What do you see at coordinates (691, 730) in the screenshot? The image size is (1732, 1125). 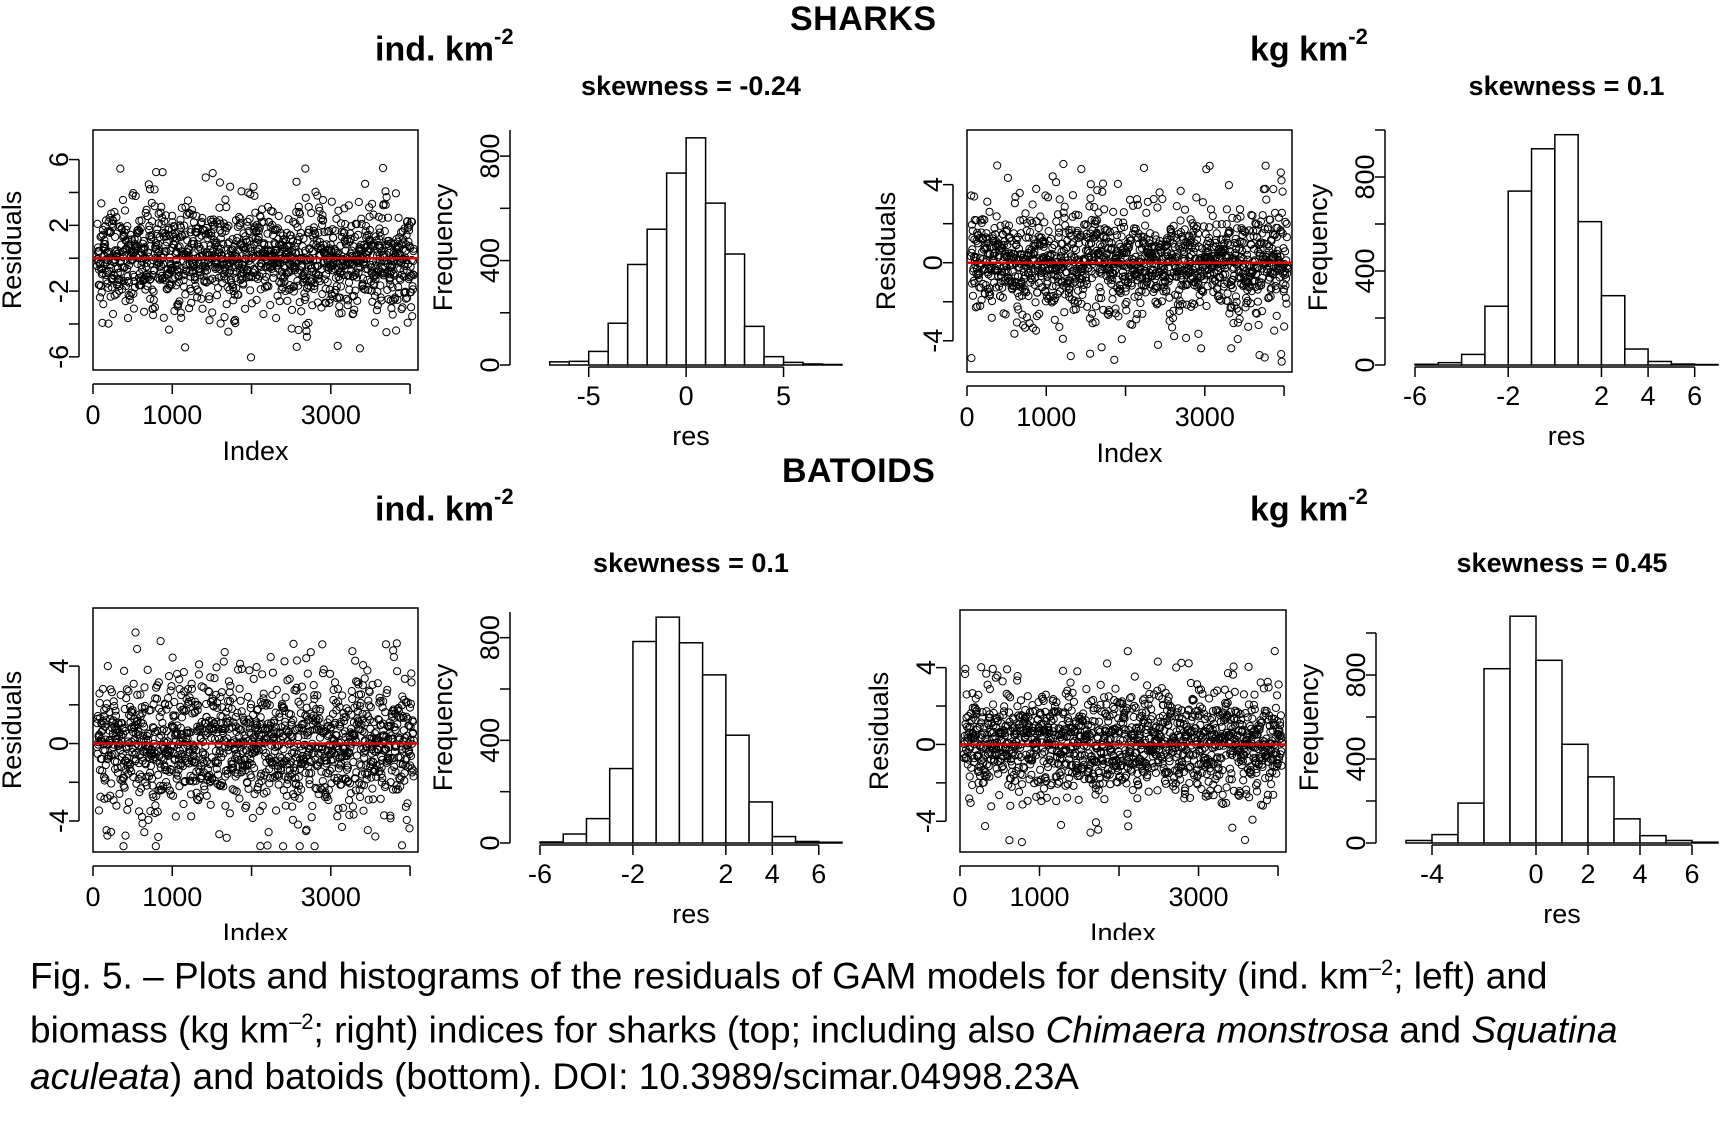 I see `histogram-bars` at bounding box center [691, 730].